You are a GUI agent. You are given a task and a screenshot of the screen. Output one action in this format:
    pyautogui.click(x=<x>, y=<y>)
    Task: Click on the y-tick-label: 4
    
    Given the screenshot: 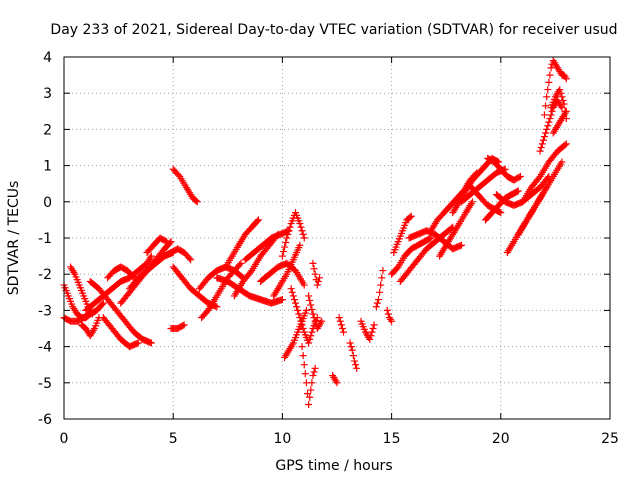 What is the action you would take?
    pyautogui.click(x=47, y=58)
    